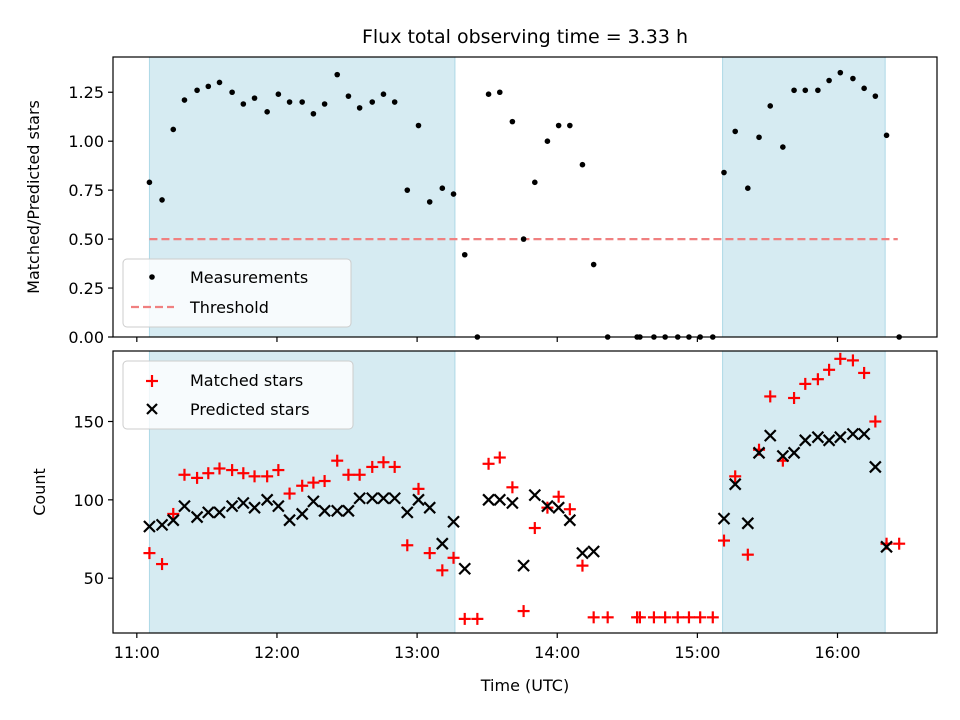  Describe the element at coordinates (525, 37) in the screenshot. I see `chart-title: Flux total observing time = 3.33 h` at that location.